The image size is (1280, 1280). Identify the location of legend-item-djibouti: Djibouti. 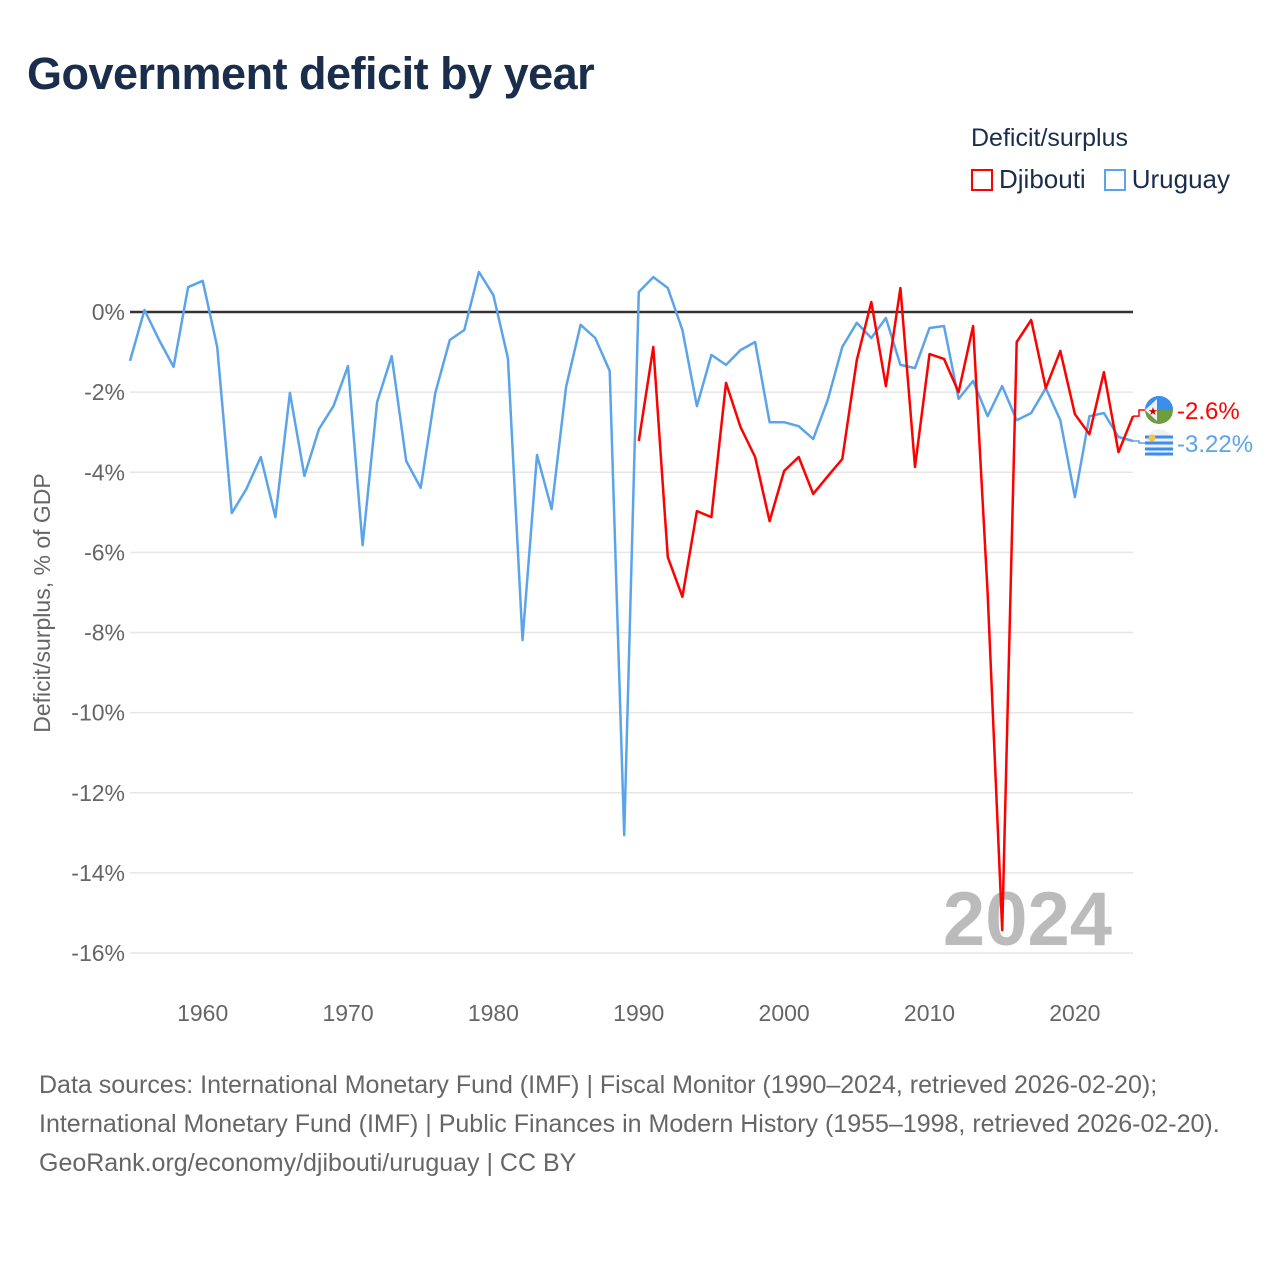
(1028, 179).